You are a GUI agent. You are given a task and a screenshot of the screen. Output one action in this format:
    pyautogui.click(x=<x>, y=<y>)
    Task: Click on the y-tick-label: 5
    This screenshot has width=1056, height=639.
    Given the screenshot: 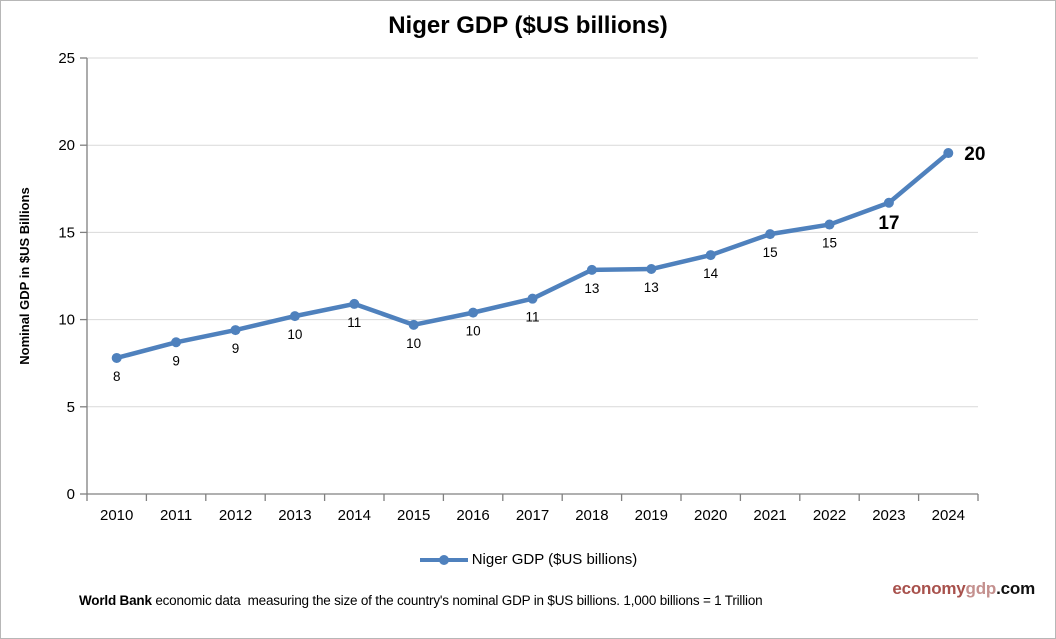 What is the action you would take?
    pyautogui.click(x=71, y=407)
    